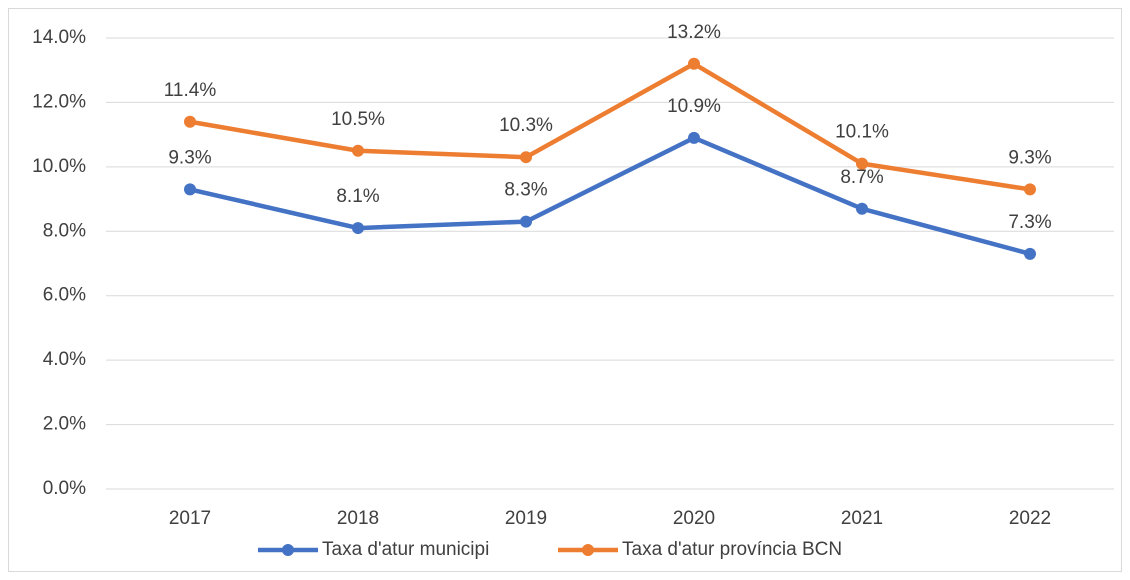  I want to click on y-tick-label: 0.0%, so click(64, 488).